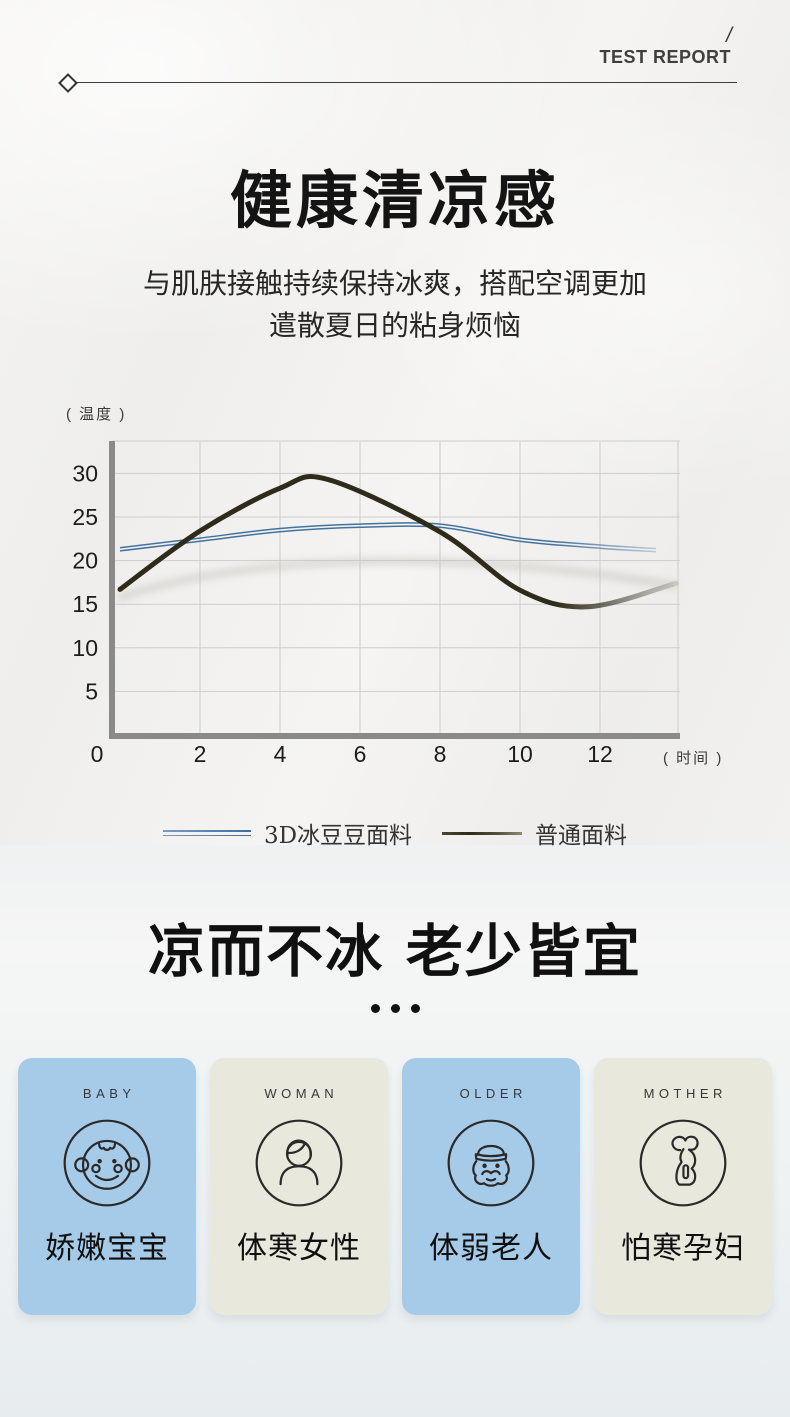 This screenshot has width=790, height=1417. I want to click on chart-legend: 3D冰豆豆面料 普通面料, so click(395, 833).